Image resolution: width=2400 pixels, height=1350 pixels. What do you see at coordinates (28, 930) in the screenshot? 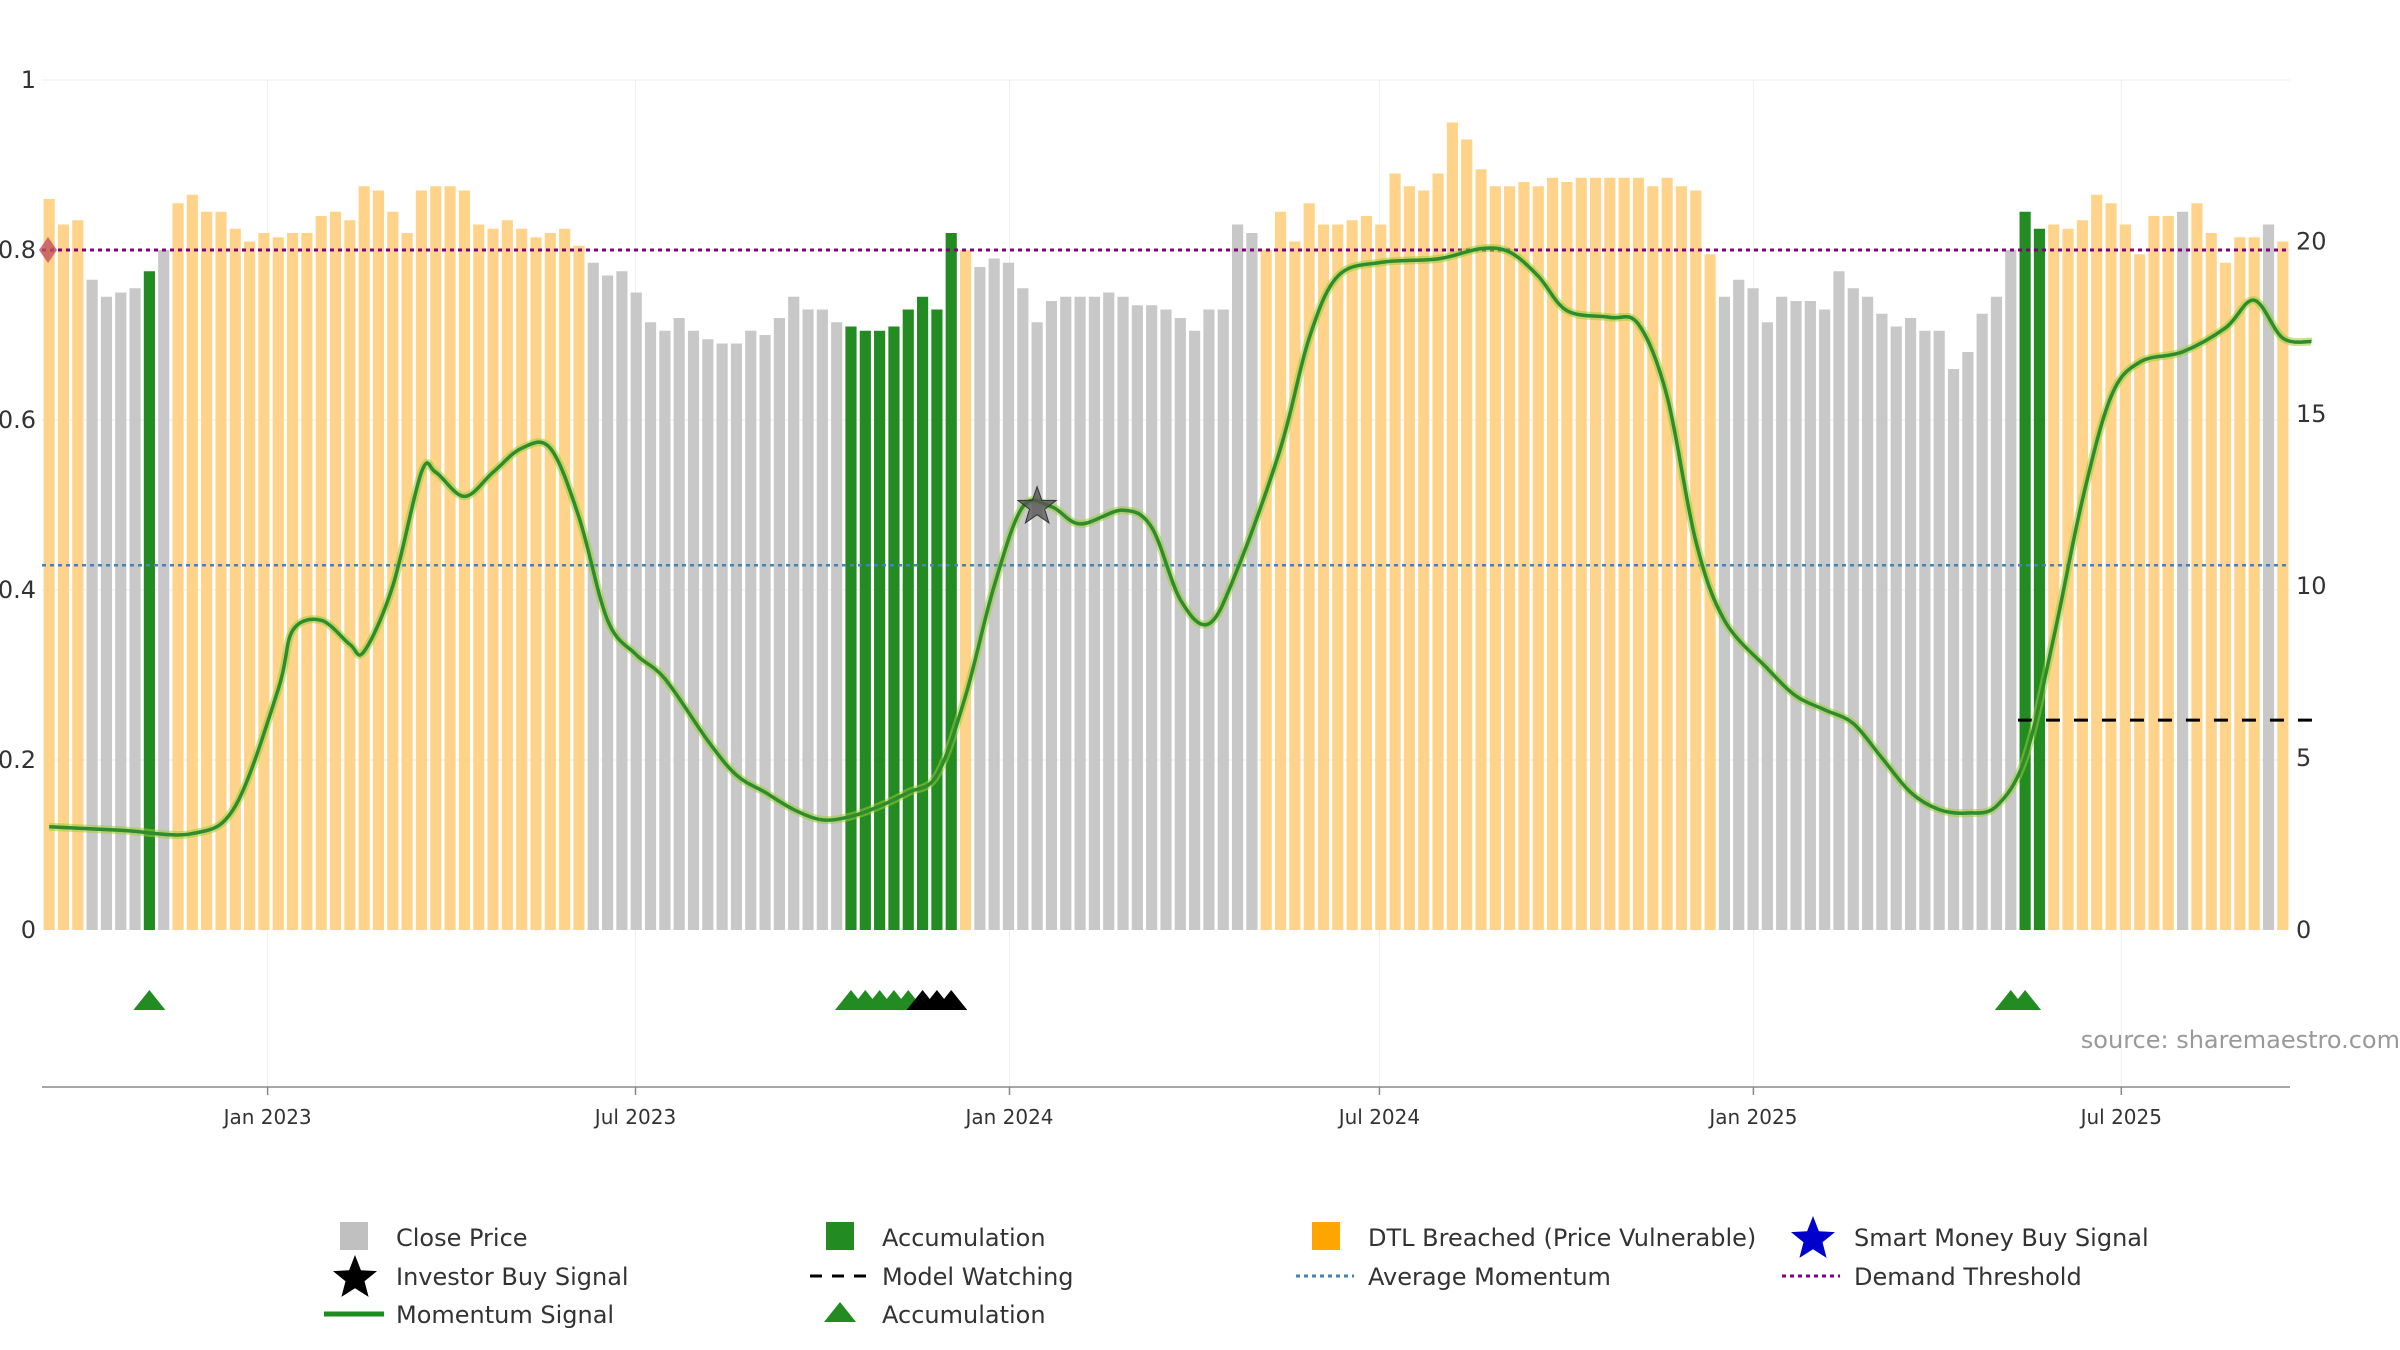
I see `left-axis-tick-label: 0` at bounding box center [28, 930].